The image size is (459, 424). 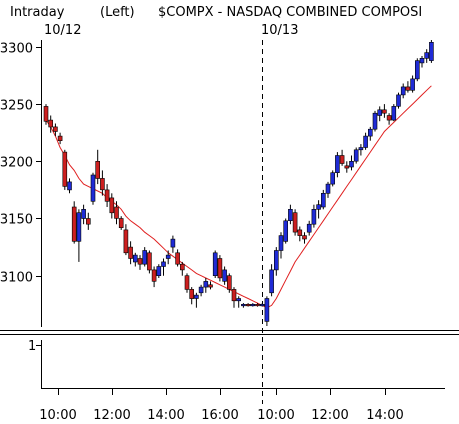 What do you see at coordinates (329, 415) in the screenshot?
I see `x-tick-label: 12:00` at bounding box center [329, 415].